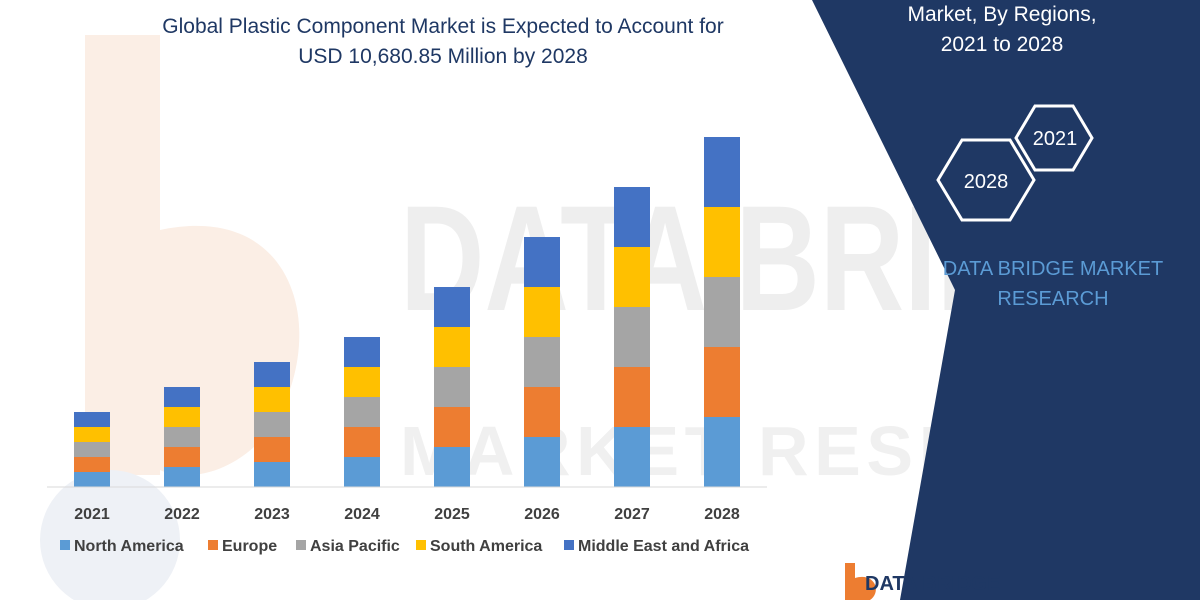 Image resolution: width=1200 pixels, height=600 pixels. I want to click on company-name-line1: DATA BRIDGE MARKET, so click(1053, 269).